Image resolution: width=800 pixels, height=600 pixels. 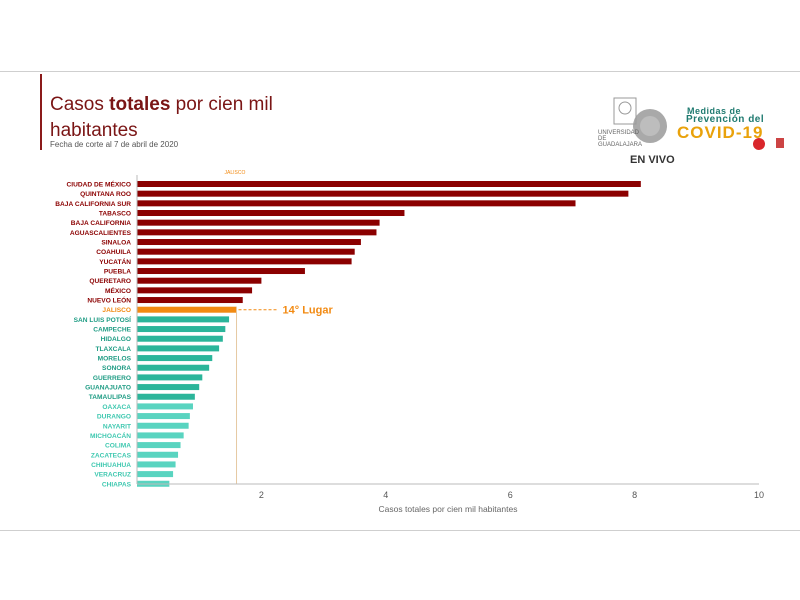 What do you see at coordinates (261, 495) in the screenshot?
I see `x-tick-label: 2` at bounding box center [261, 495].